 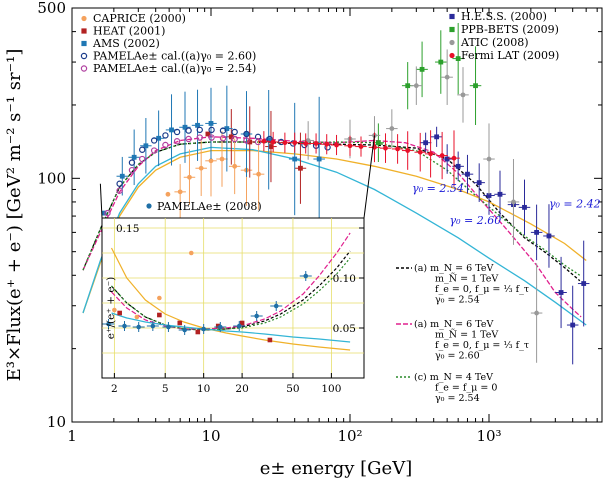 What do you see at coordinates (14, 215) in the screenshot?
I see `y-axis-label: E³×Flux(e⁺ + e⁻) [GeV² m⁻² s⁻¹ sr⁻¹]` at bounding box center [14, 215].